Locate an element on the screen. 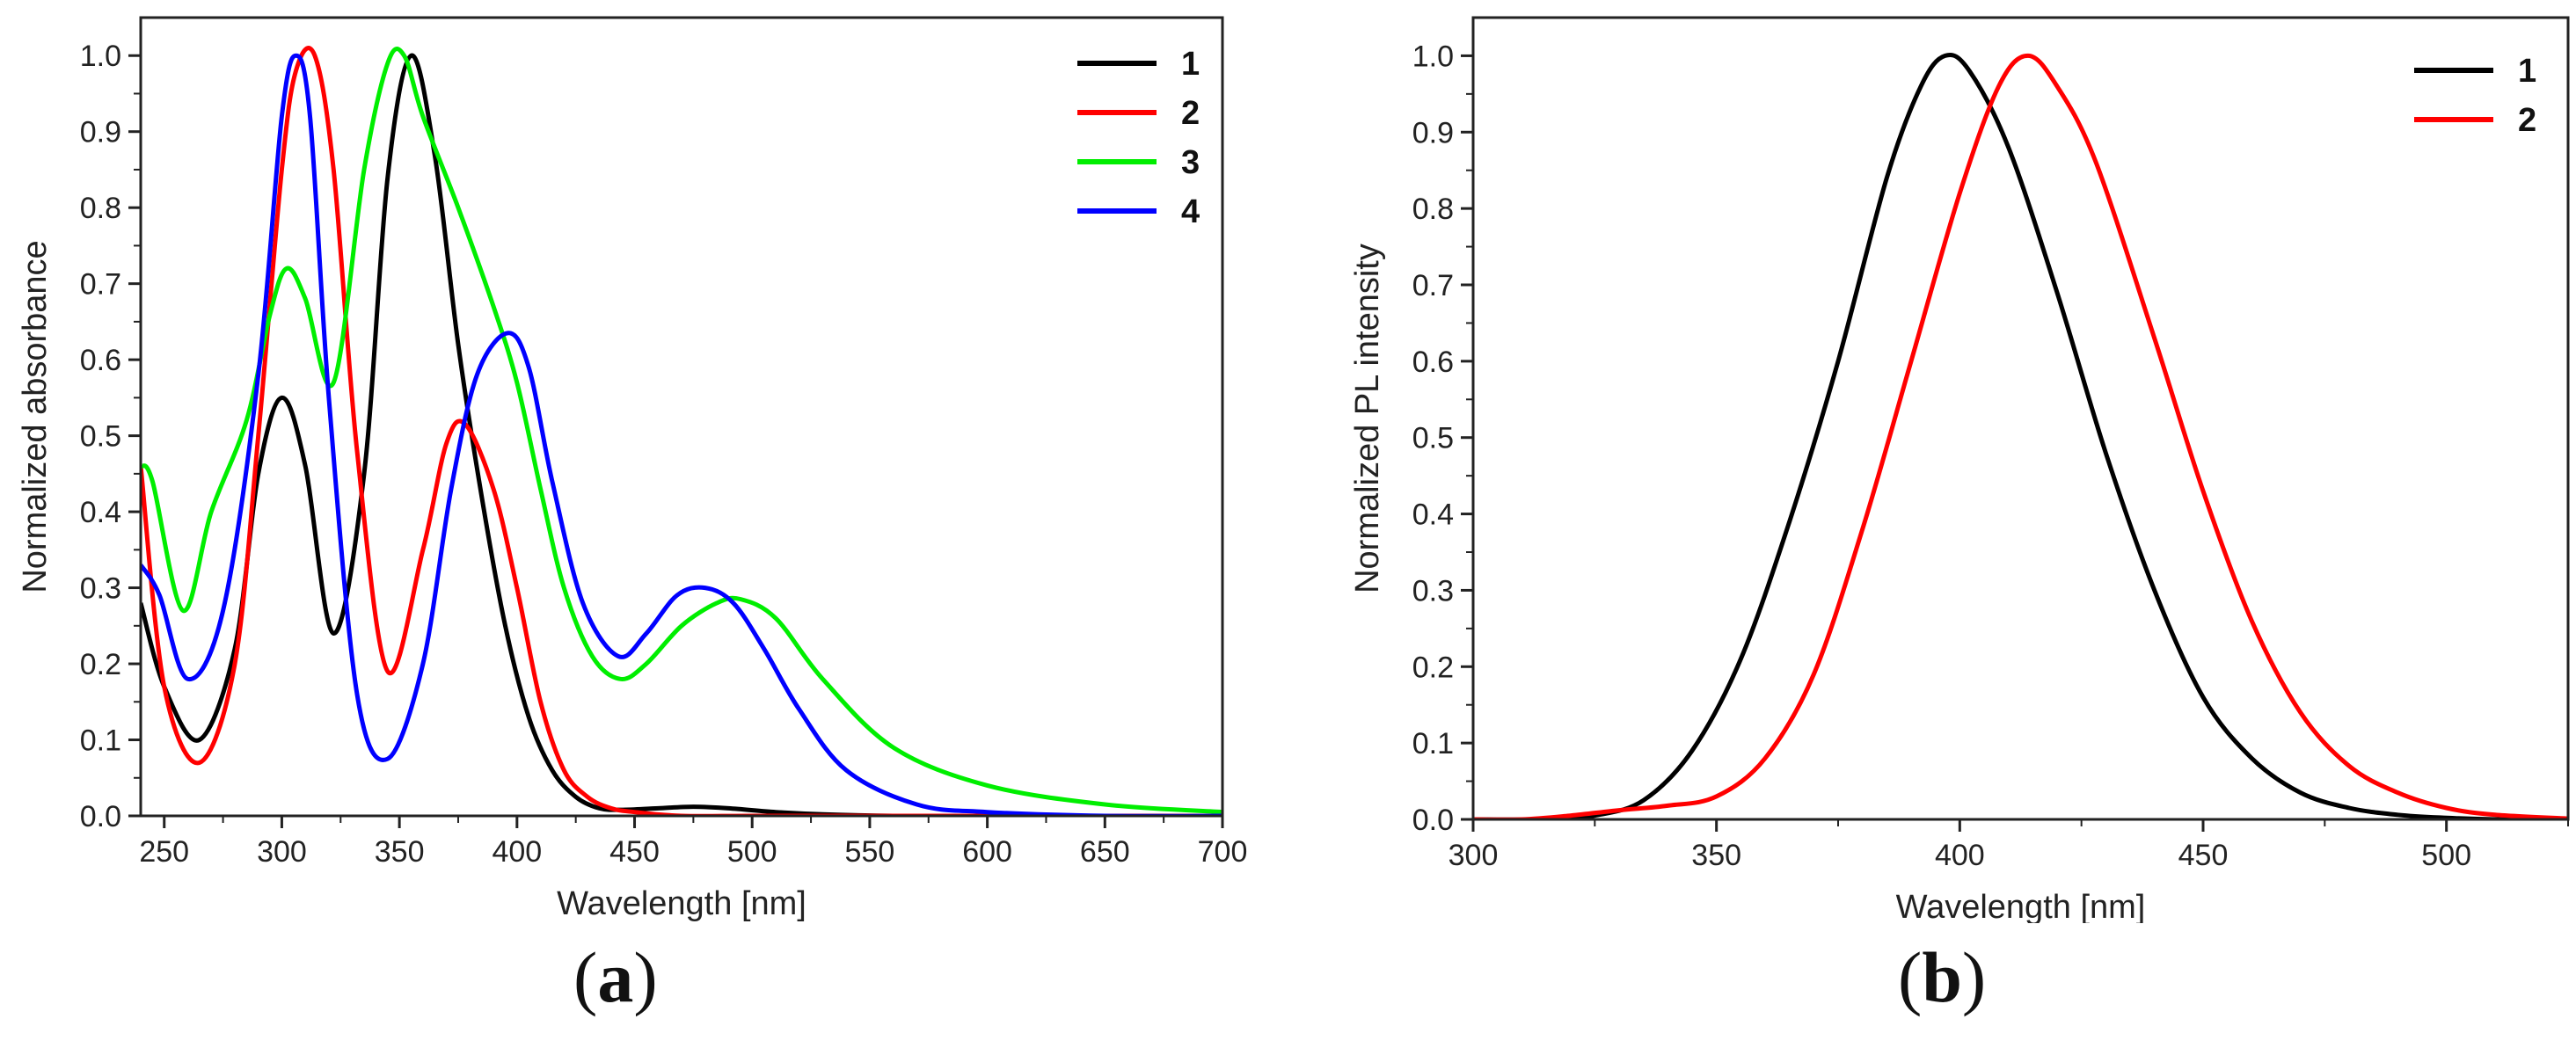 This screenshot has height=1055, width=2576. x-tick-label: 650 is located at coordinates (1105, 852).